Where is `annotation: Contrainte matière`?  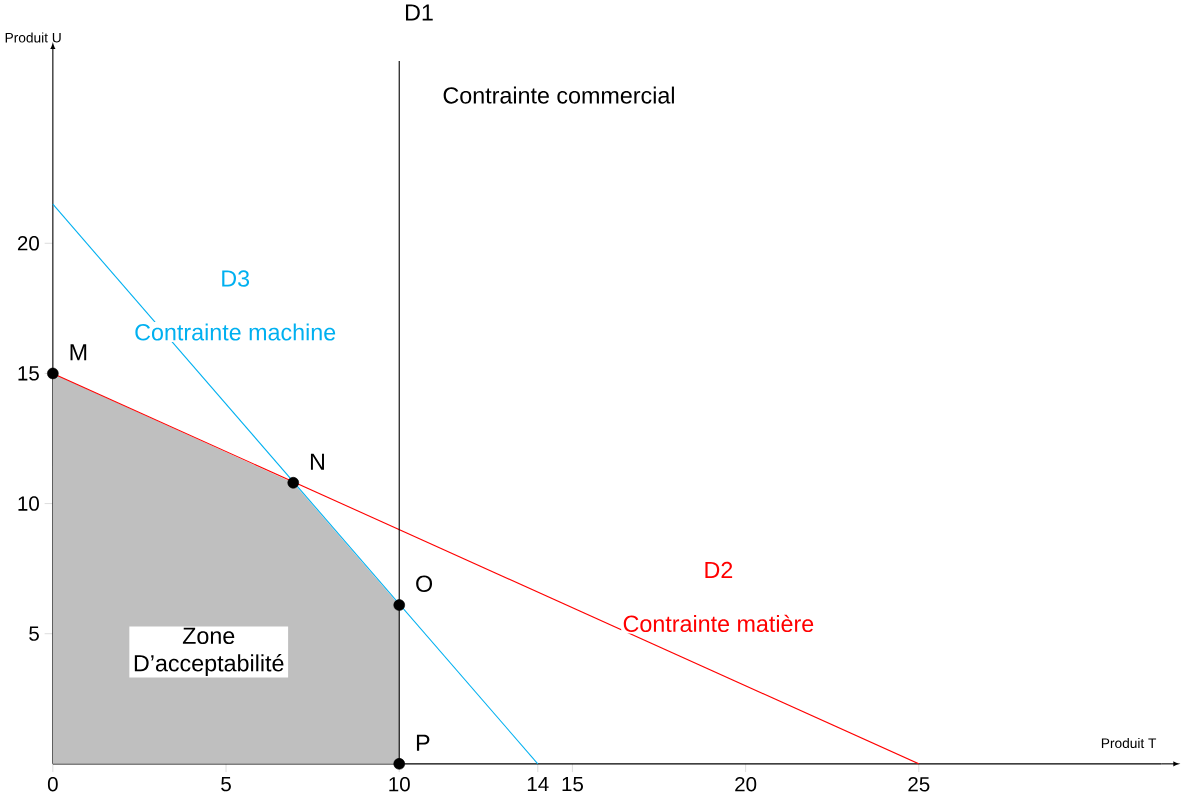 annotation: Contrainte matière is located at coordinates (718, 623).